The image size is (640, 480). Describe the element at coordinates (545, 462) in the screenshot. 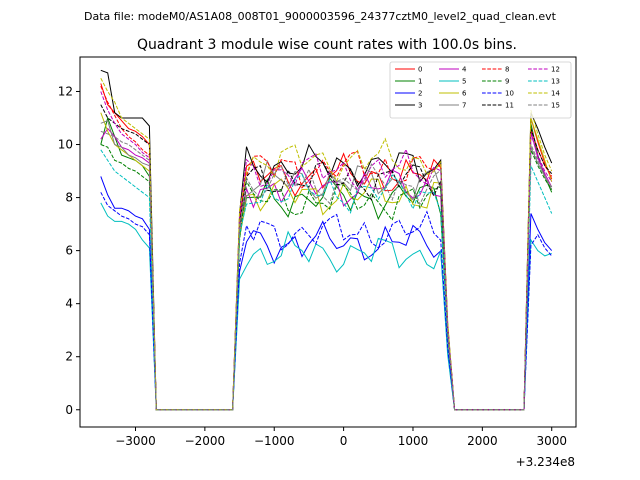

I see `x-axis-offset-label: +3.234e8` at that location.